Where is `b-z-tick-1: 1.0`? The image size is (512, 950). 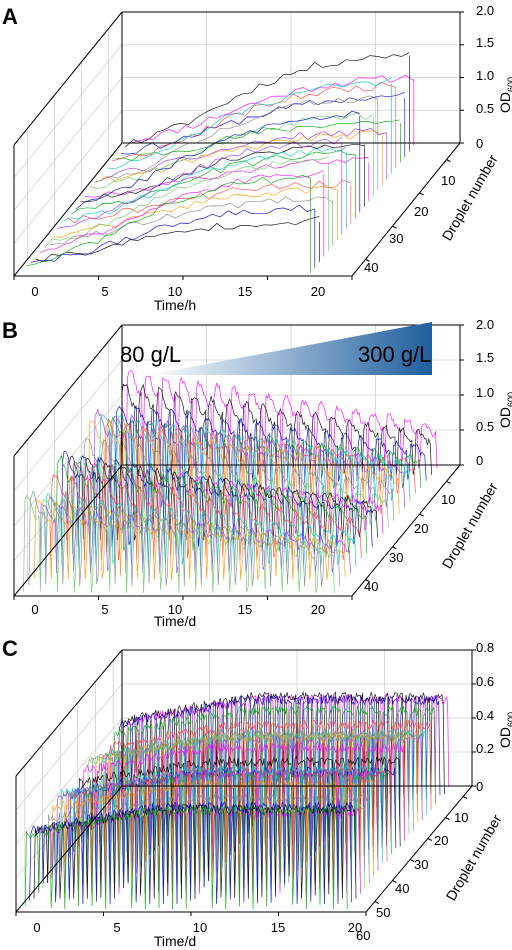
b-z-tick-1: 1.0 is located at coordinates (485, 392).